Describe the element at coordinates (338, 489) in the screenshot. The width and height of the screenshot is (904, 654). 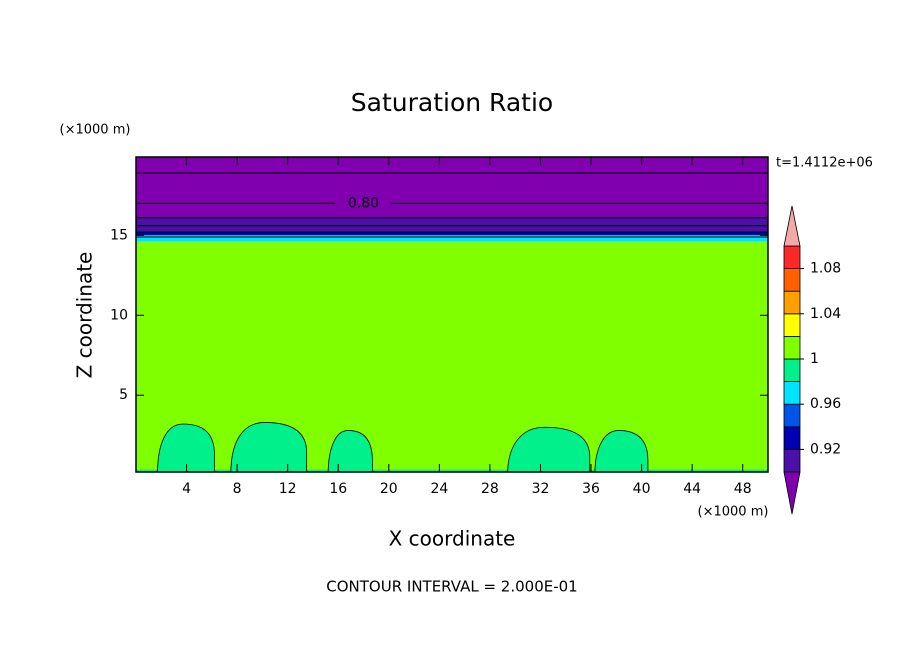
I see `x-tick-label: 16` at that location.